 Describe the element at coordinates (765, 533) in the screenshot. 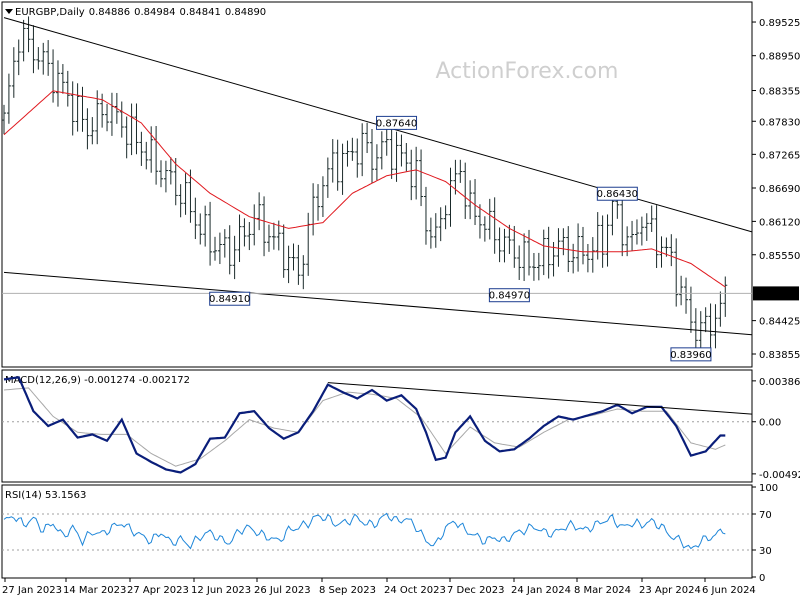

I see `rsi-y-axis: 100 70 30 0` at that location.